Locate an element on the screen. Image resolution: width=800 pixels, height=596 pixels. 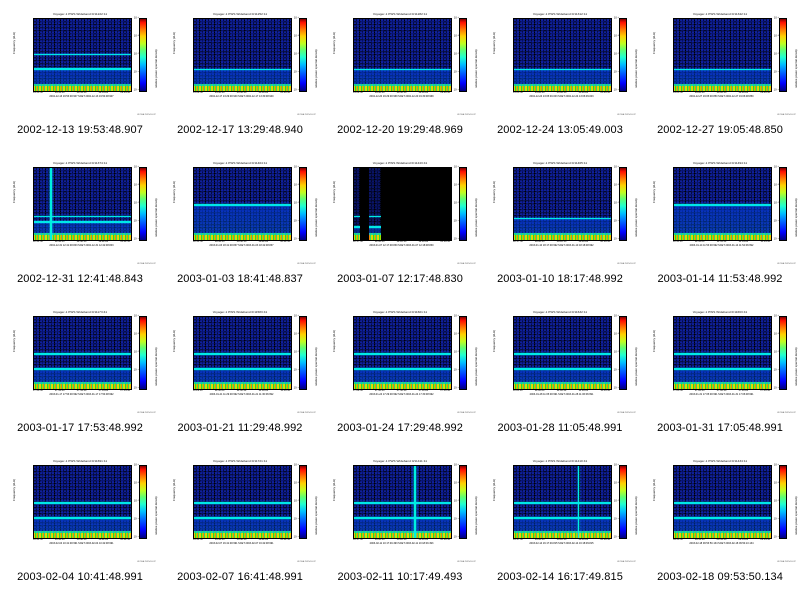
x-tick-label: 13:30:20 is located at coordinates (263, 92).